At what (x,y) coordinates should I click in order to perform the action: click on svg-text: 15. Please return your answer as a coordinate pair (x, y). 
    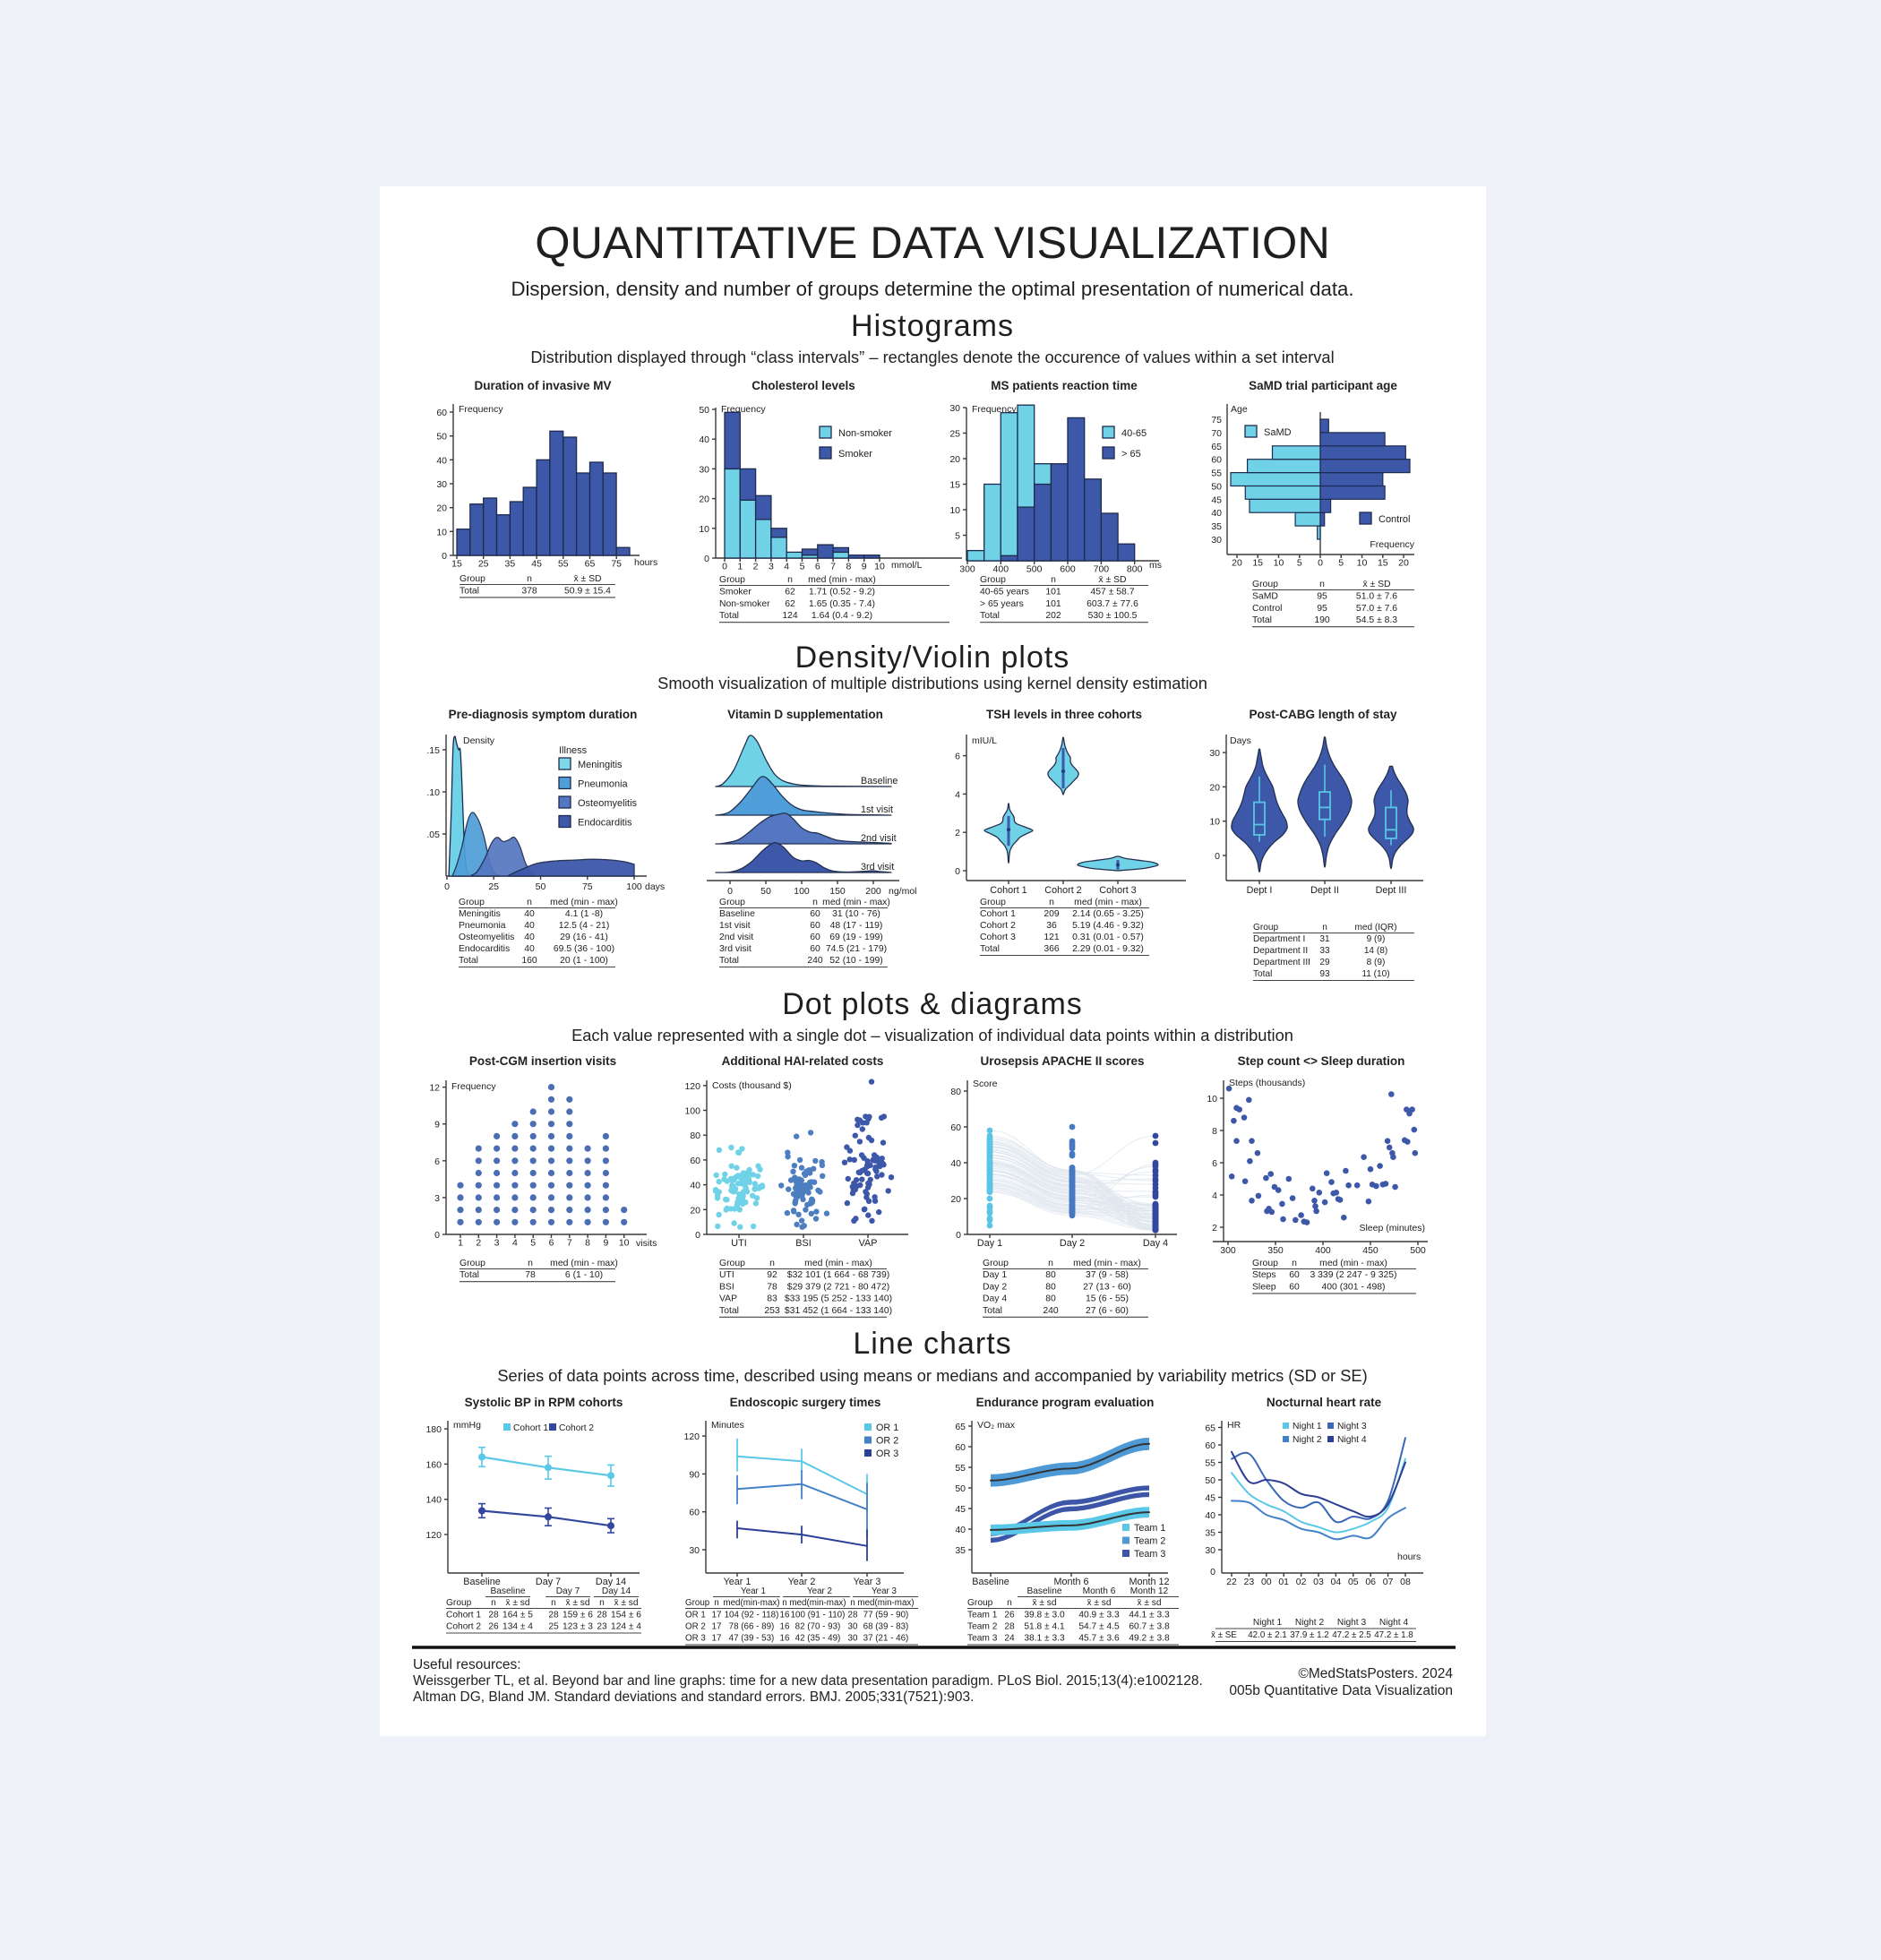
    Looking at the image, I should click on (1257, 564).